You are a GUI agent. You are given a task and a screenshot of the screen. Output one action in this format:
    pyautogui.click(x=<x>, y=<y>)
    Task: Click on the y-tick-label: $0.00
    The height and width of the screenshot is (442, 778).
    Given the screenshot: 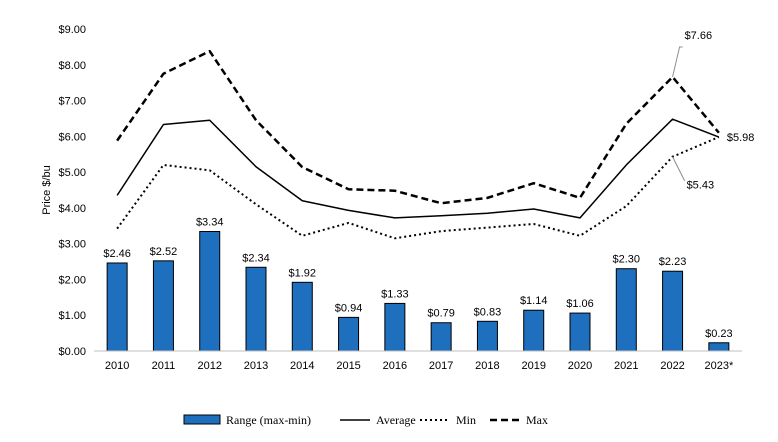 What is the action you would take?
    pyautogui.click(x=72, y=352)
    